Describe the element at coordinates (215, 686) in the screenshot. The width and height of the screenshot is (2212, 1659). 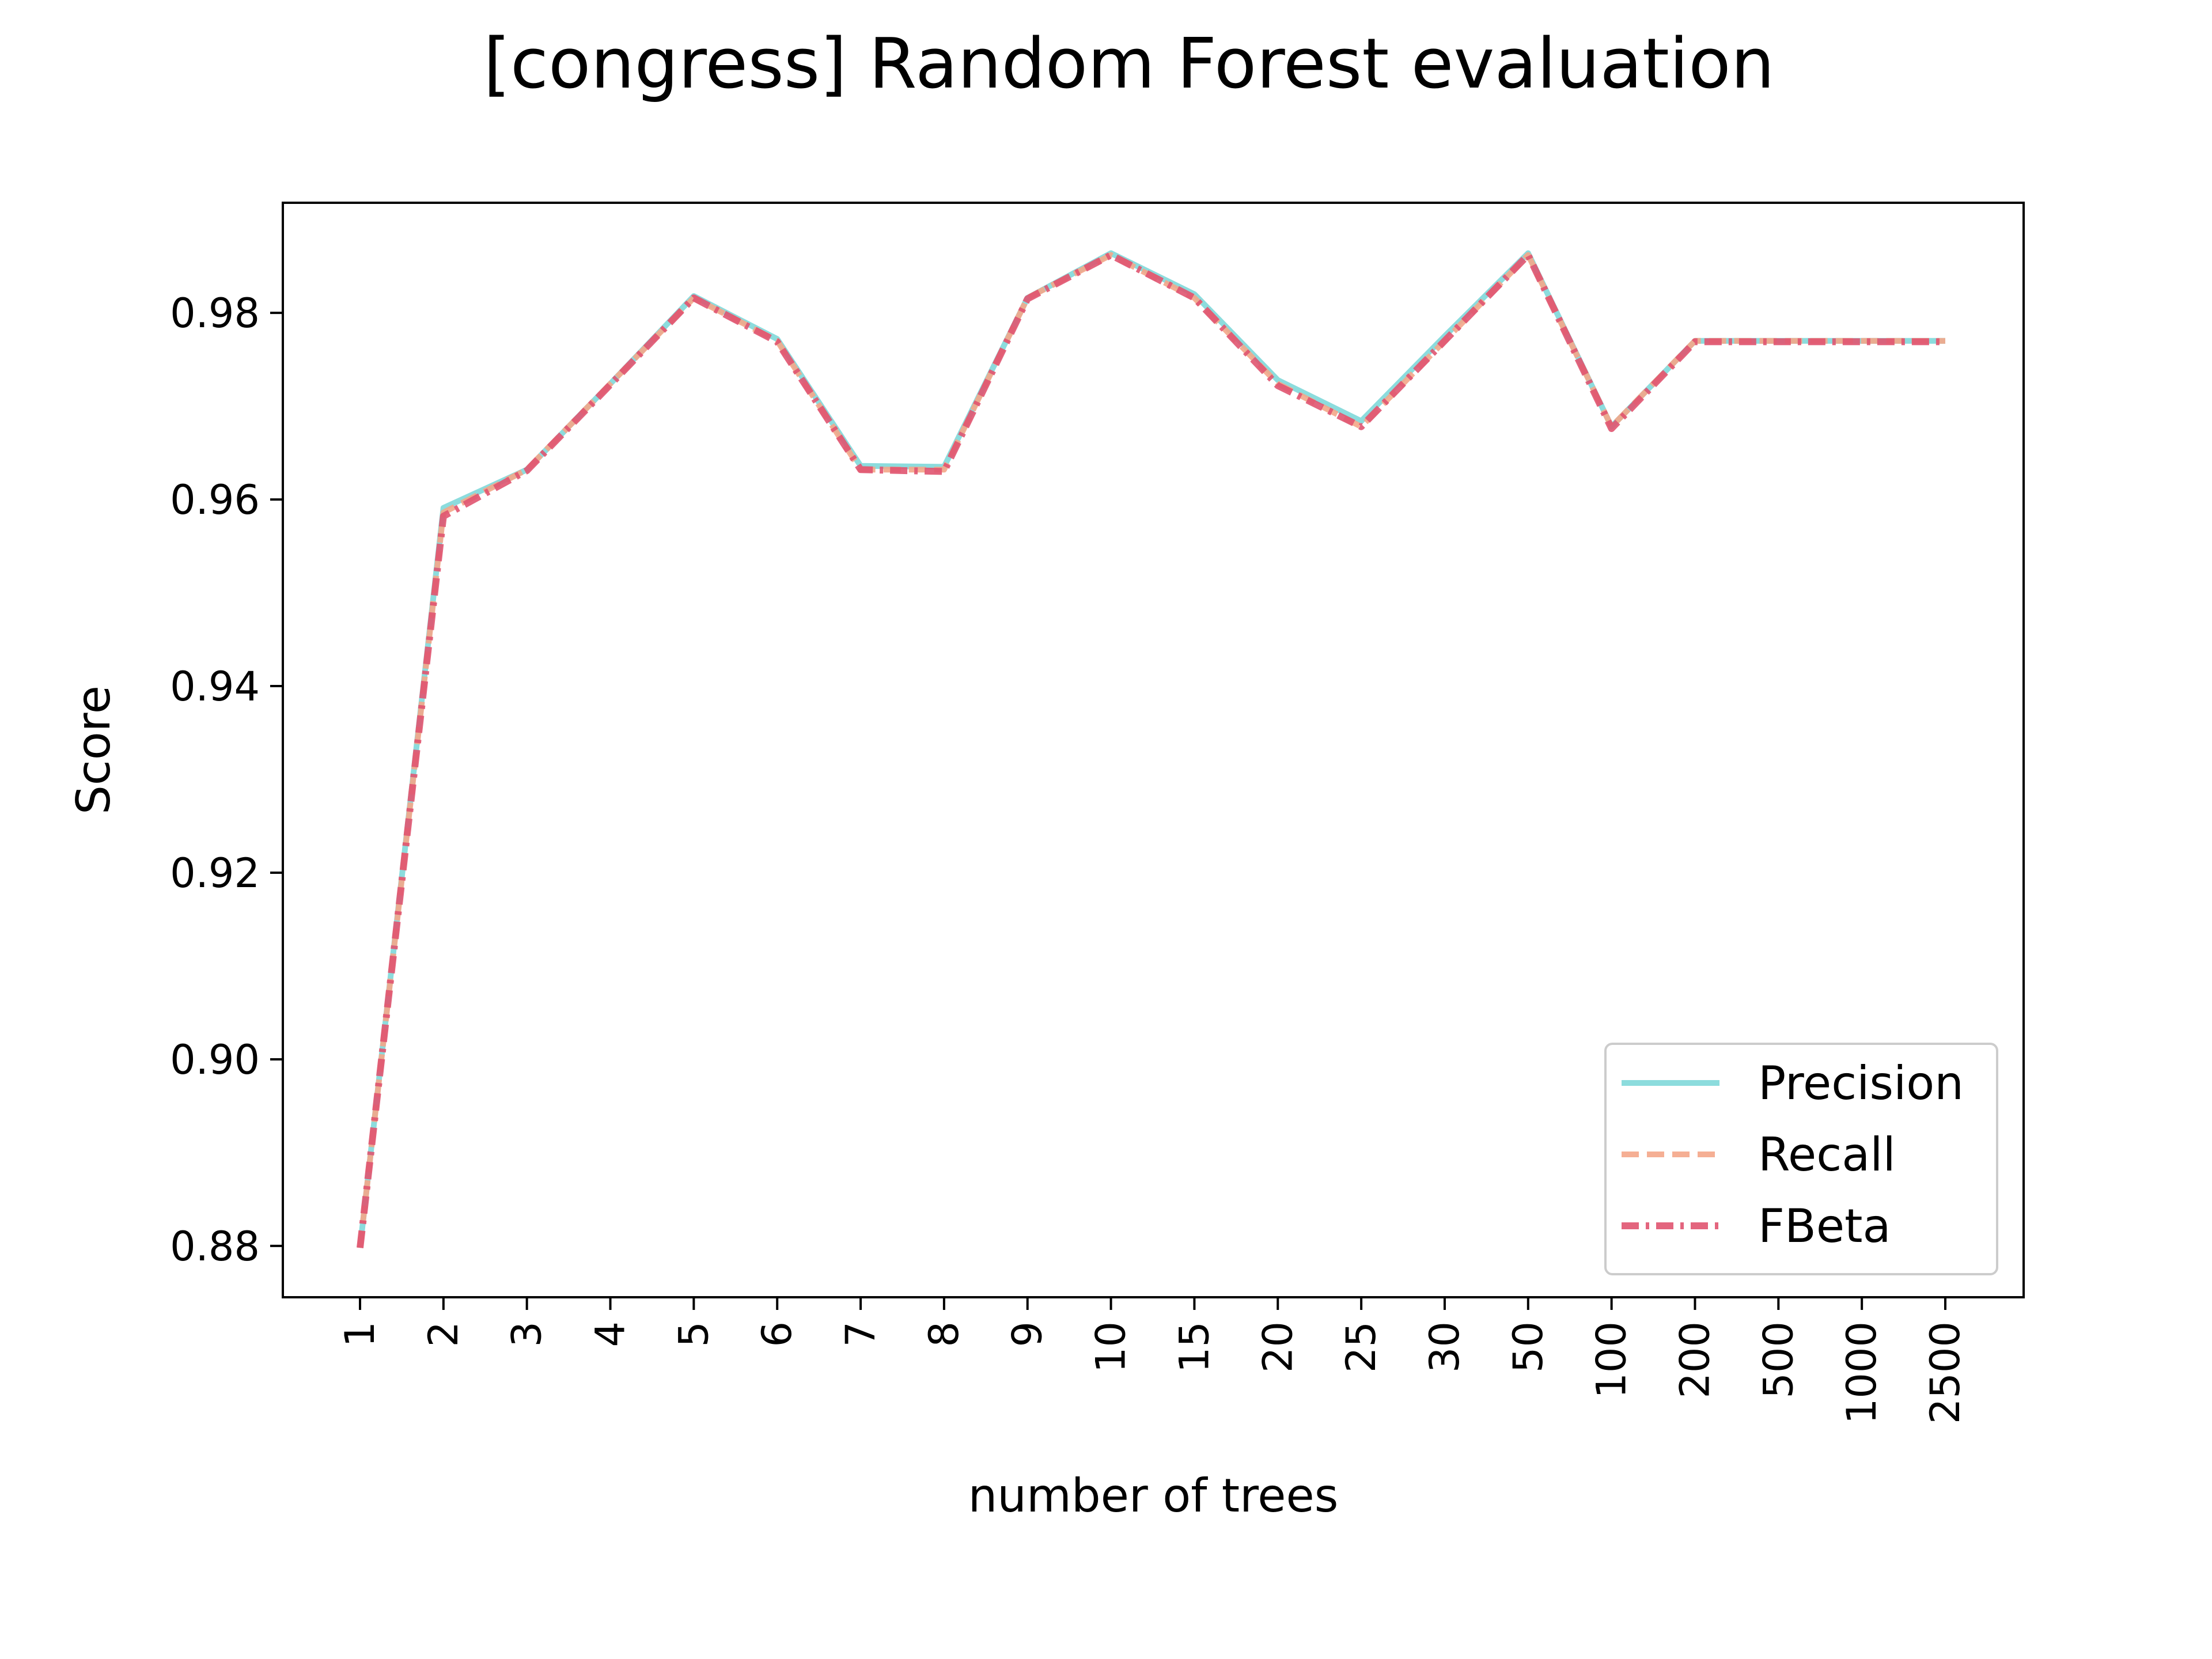
I see `y-tick-label: 0.94` at that location.